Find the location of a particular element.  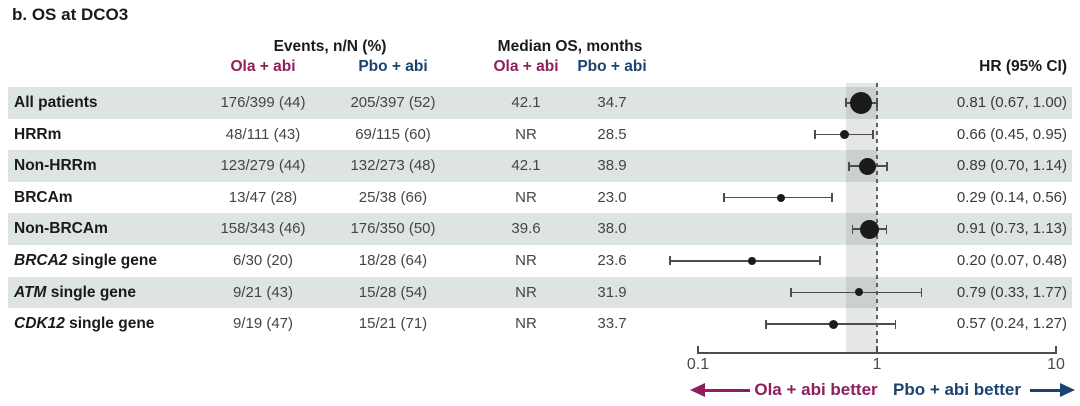

axis-tick-label: 10 is located at coordinates (1056, 364).